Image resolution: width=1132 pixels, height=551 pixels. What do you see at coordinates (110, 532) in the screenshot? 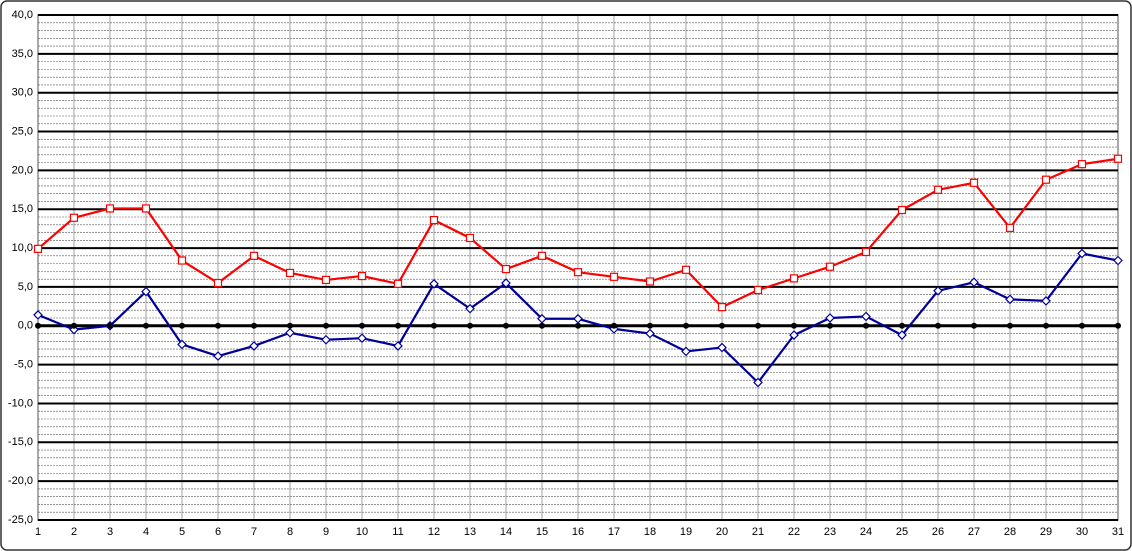
I see `x-tick-label: 3` at bounding box center [110, 532].